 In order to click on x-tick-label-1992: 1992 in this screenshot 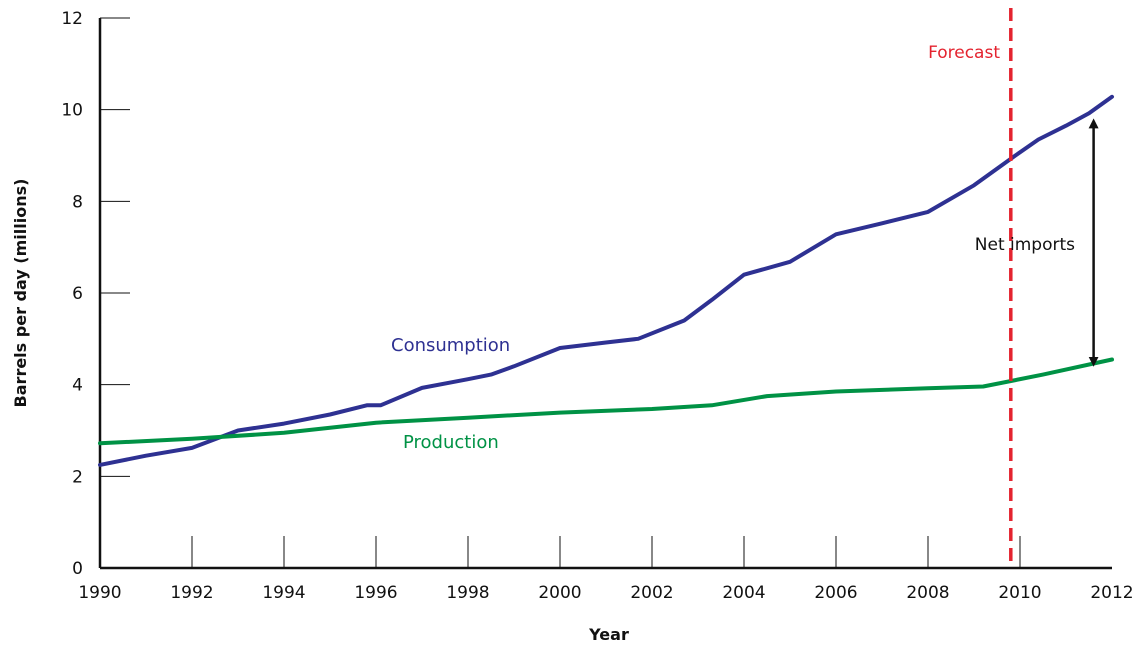, I will do `click(191, 593)`.